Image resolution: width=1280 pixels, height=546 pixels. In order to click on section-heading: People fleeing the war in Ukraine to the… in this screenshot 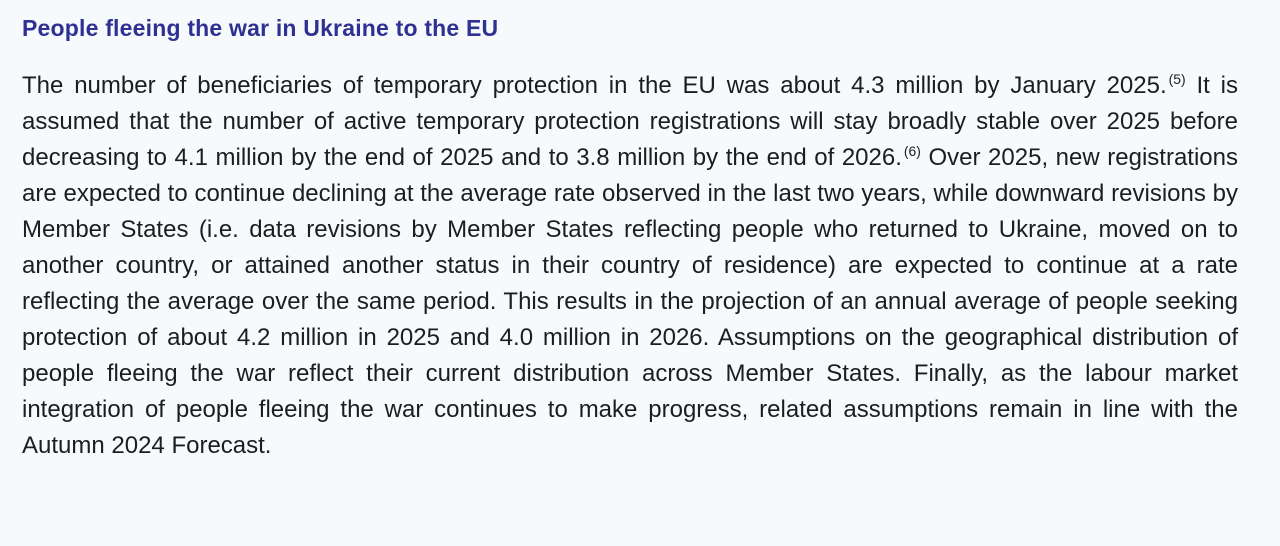, I will do `click(260, 28)`.